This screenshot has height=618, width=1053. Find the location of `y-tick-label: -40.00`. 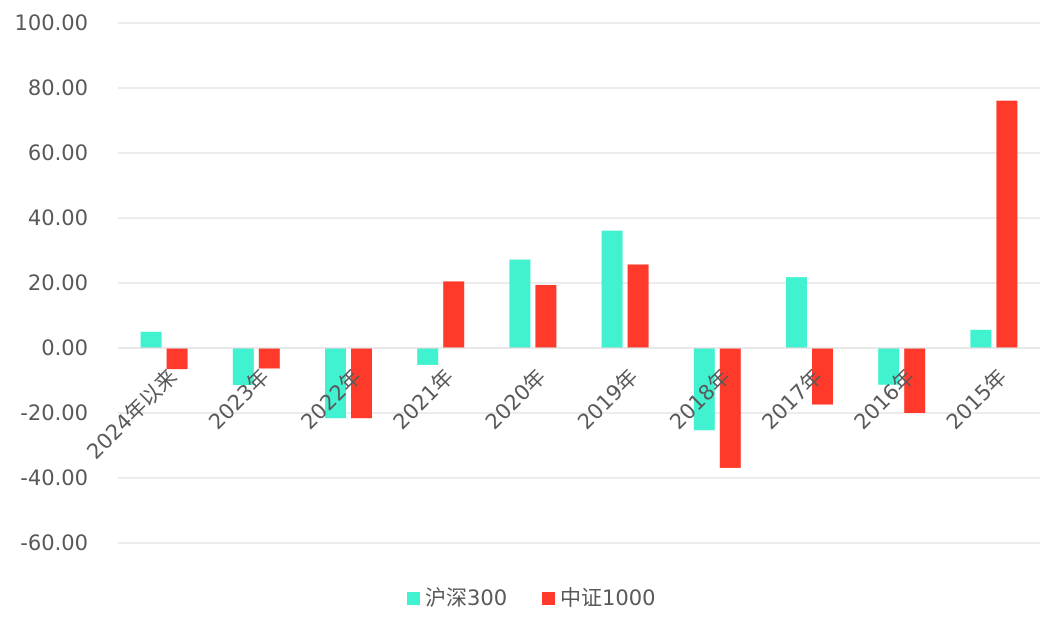

y-tick-label: -40.00 is located at coordinates (54, 478).